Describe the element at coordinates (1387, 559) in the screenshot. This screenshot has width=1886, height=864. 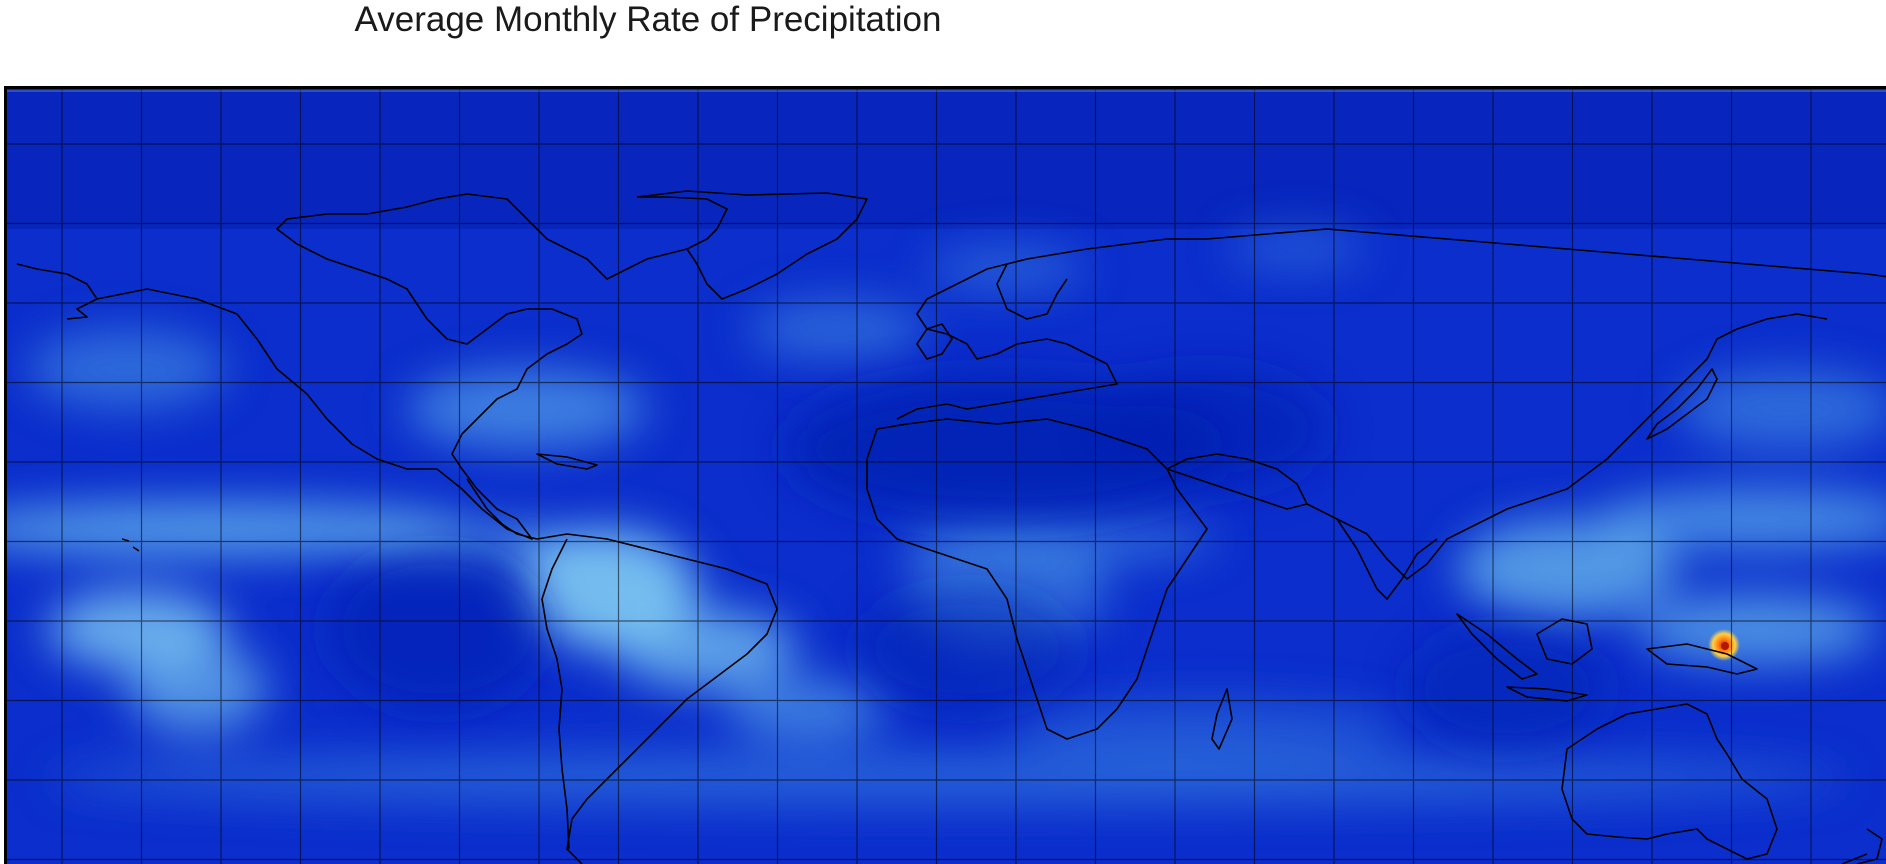
I see `coast-india` at that location.